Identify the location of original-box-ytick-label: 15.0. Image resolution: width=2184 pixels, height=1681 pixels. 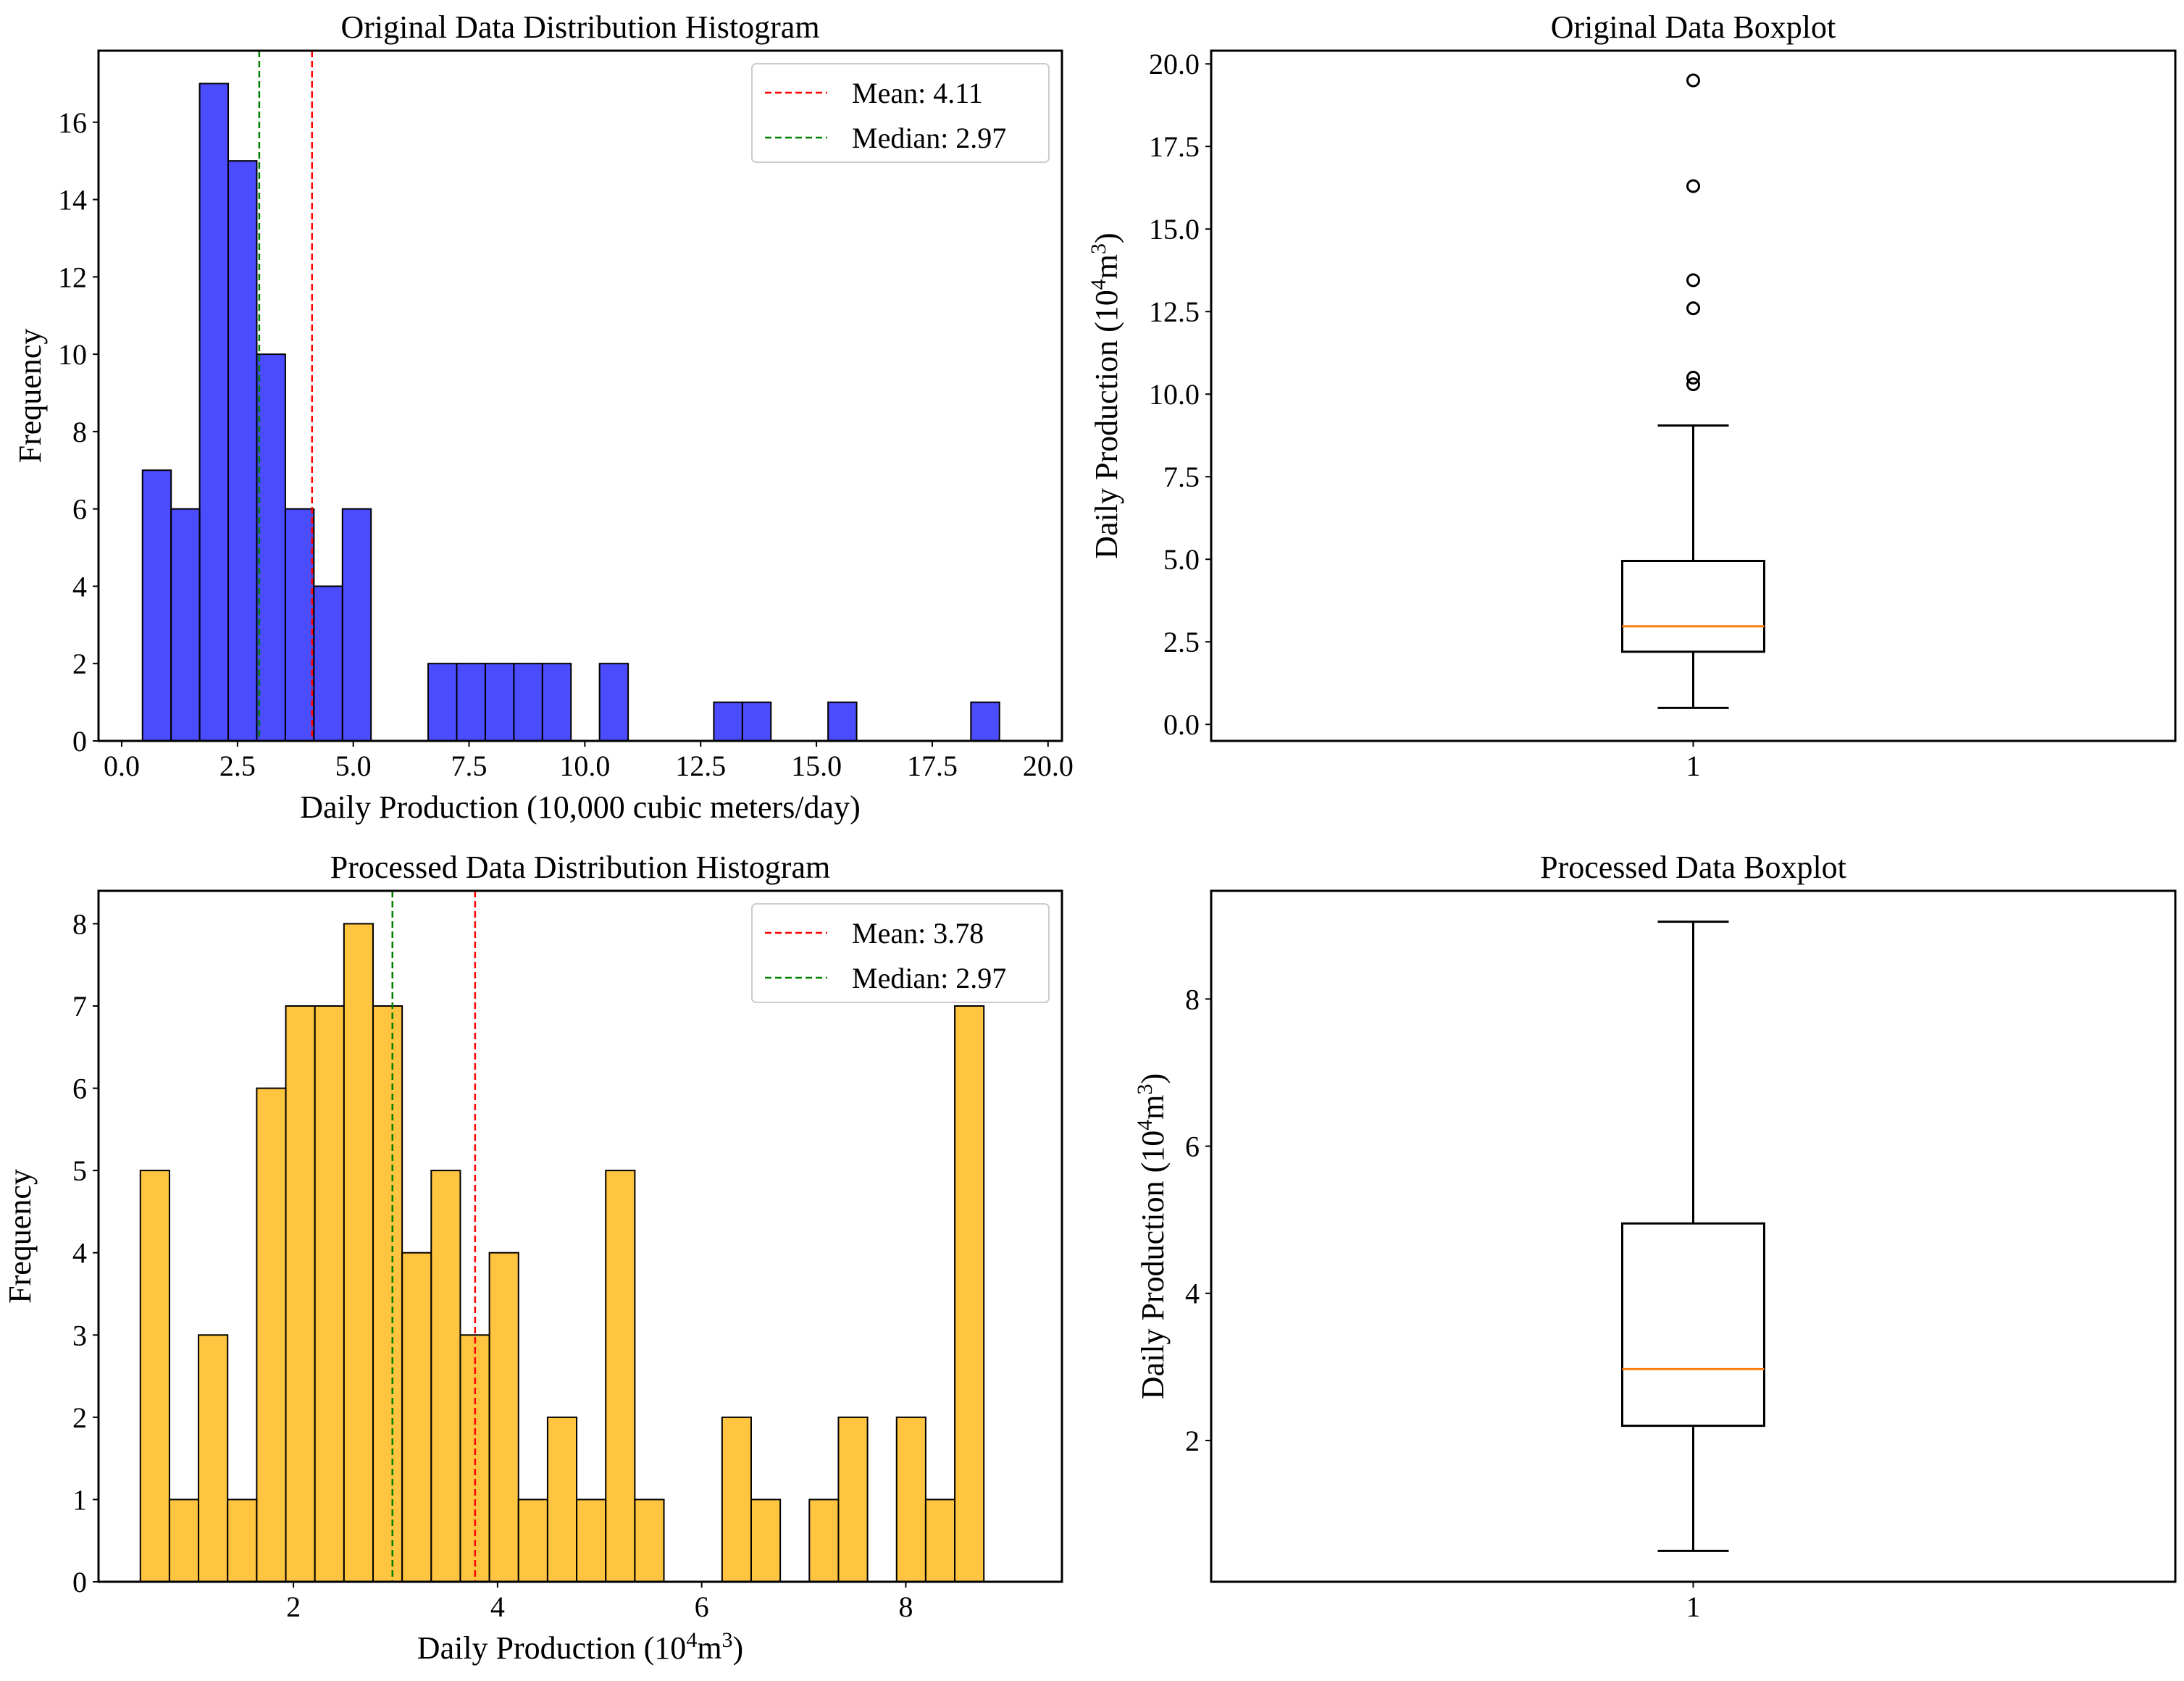
(1174, 229).